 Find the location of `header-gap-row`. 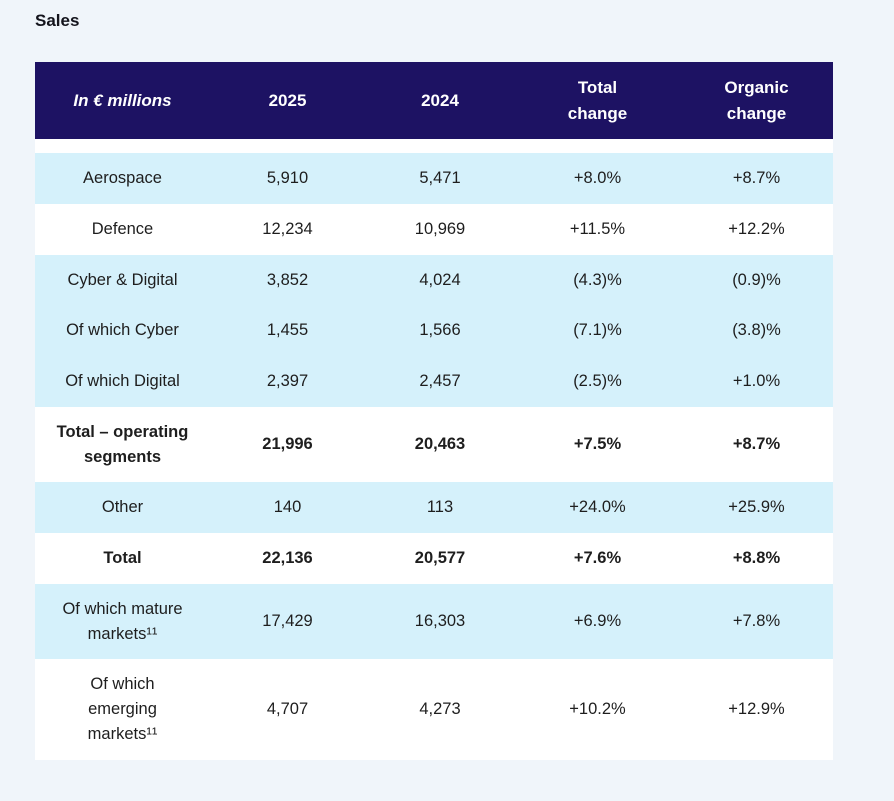

header-gap-row is located at coordinates (434, 146).